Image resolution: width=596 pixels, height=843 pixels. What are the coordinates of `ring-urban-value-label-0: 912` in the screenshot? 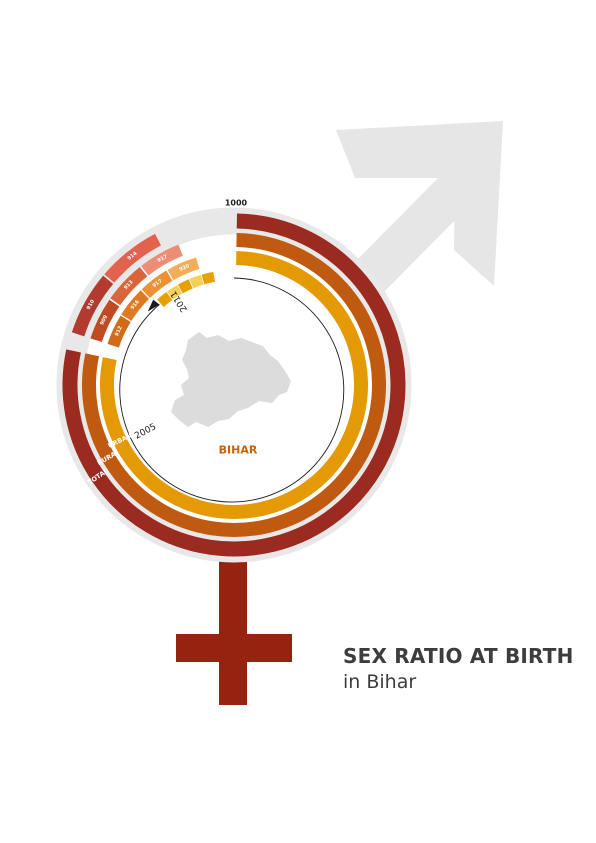 It's located at (119, 331).